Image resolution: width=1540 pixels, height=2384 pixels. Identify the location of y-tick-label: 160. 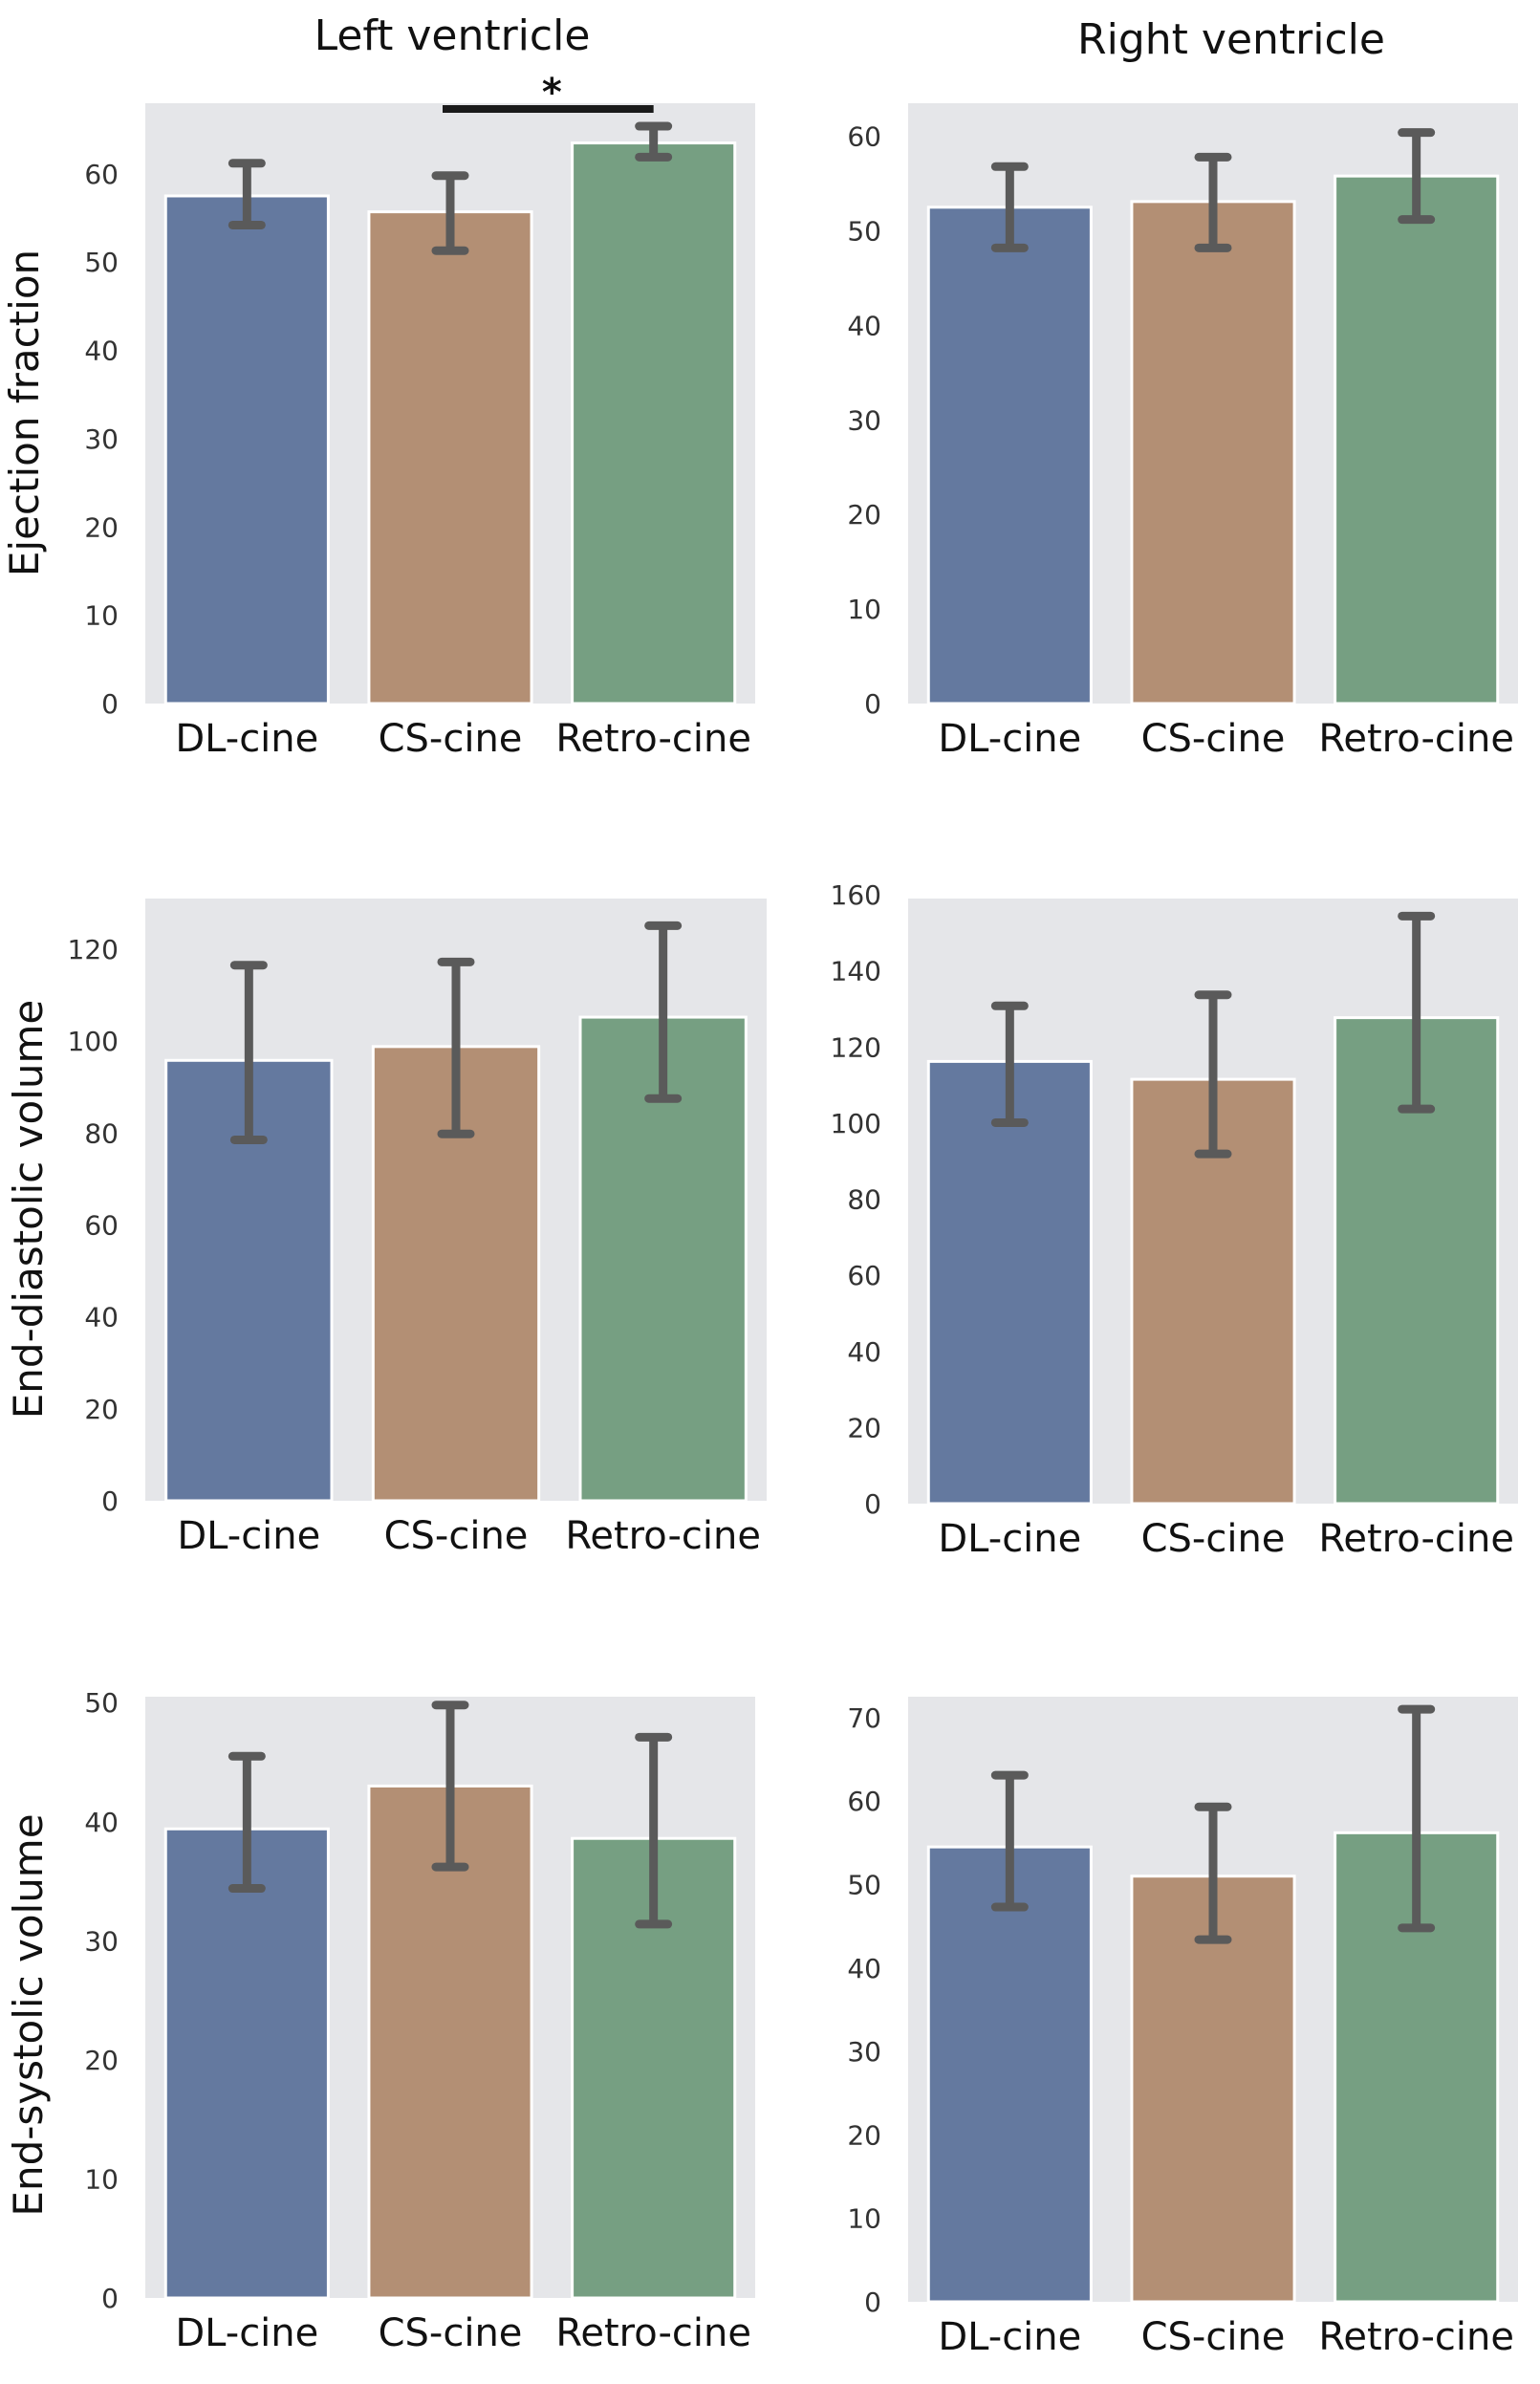
(856, 895).